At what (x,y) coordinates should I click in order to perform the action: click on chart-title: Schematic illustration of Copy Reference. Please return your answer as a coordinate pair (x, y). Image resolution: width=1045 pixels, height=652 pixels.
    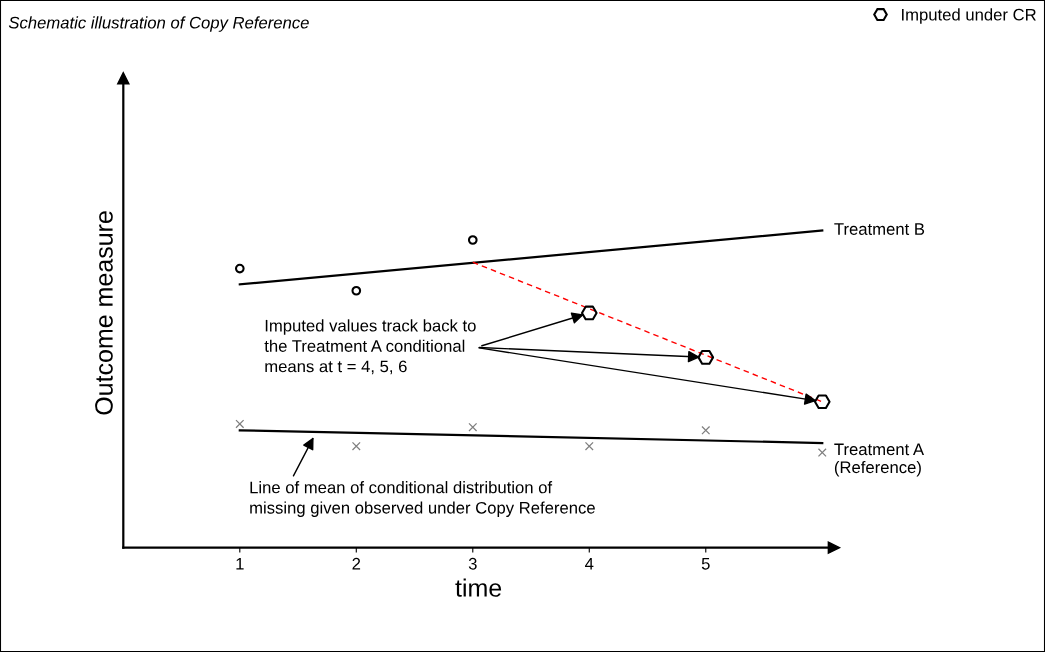
    Looking at the image, I should click on (158, 24).